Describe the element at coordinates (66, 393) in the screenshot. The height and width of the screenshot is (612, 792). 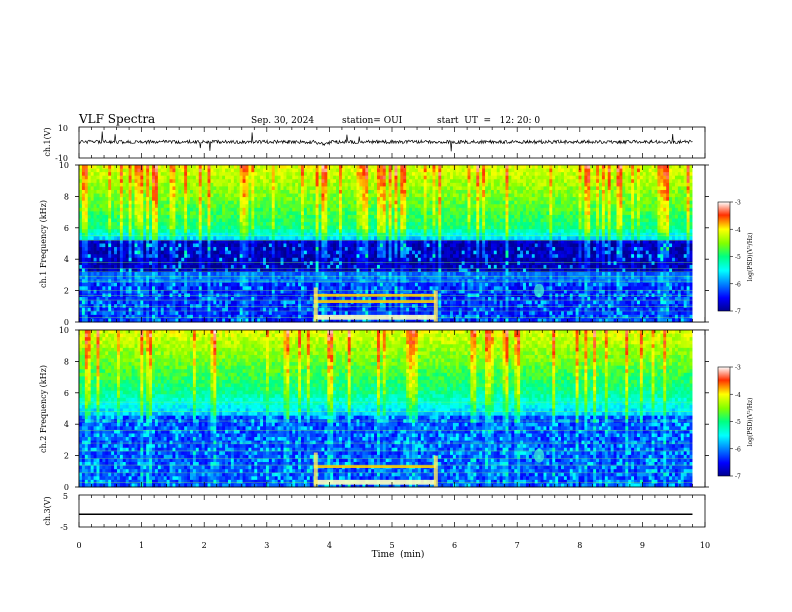
I see `spec2-ytick-label: 6` at that location.